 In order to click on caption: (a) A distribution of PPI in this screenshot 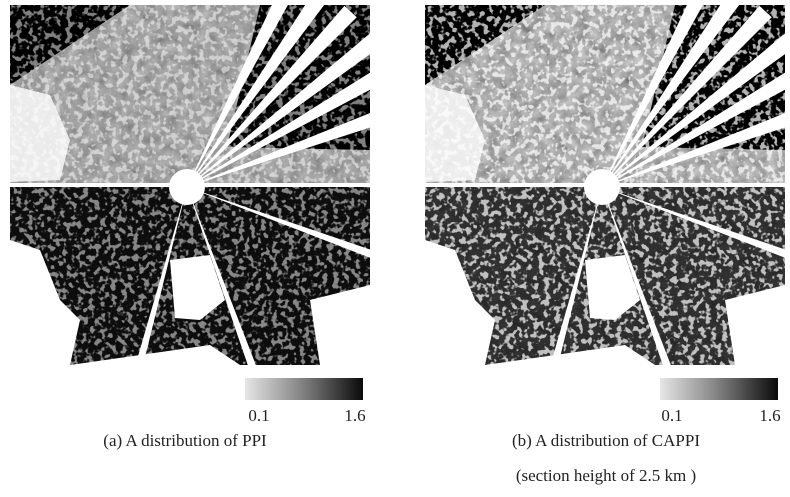, I will do `click(185, 440)`.